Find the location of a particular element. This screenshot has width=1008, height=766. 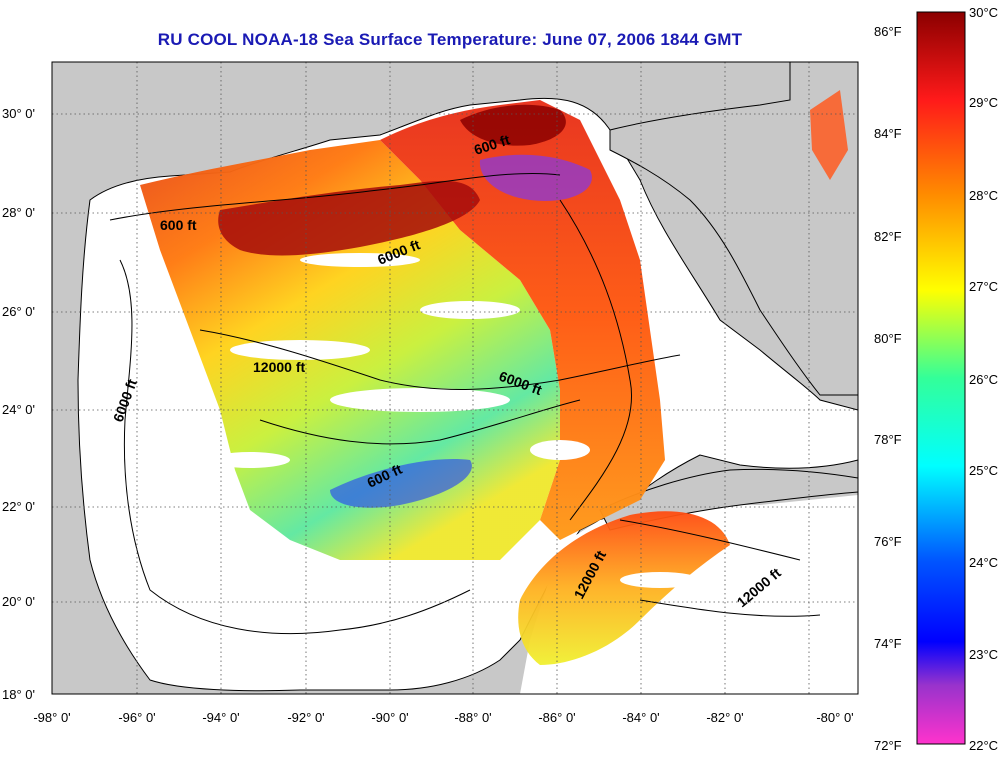

cb-f-84: 84°F is located at coordinates (888, 133).